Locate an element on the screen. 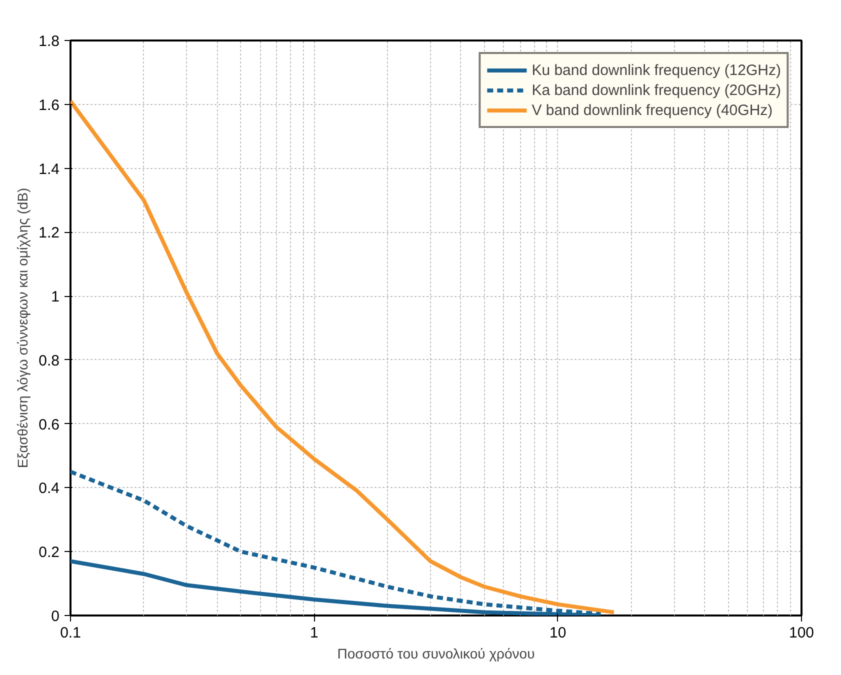  y-tick-label: 0.8 is located at coordinates (49, 361).